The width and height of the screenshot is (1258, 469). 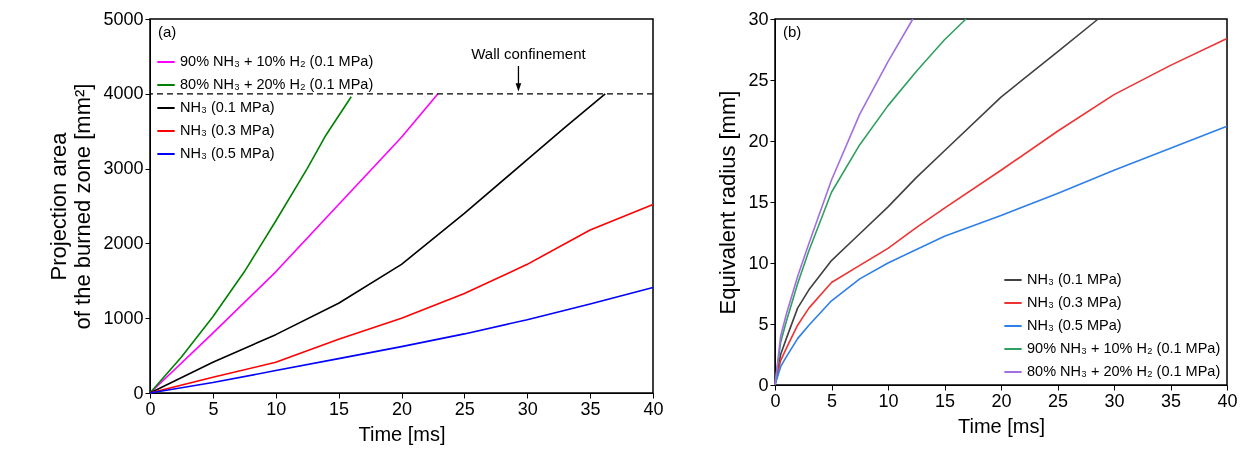 What do you see at coordinates (728, 202) in the screenshot?
I see `y-axis-title: Equivalent radius [mm]` at bounding box center [728, 202].